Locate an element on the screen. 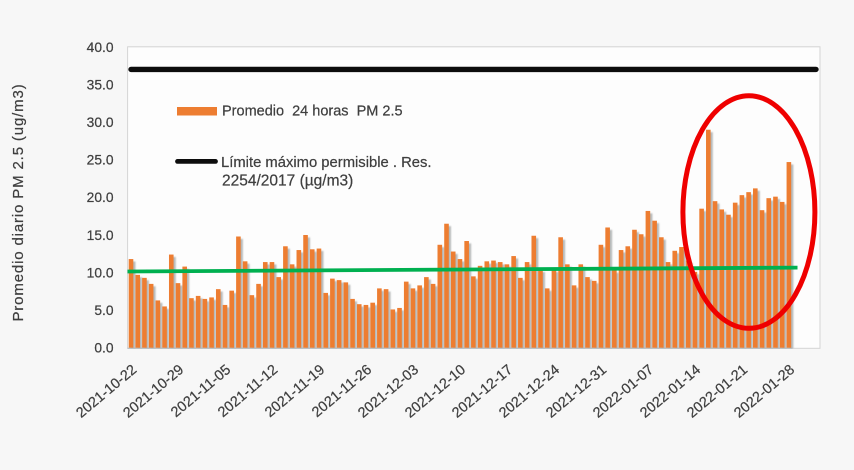  svg-text: 15.0 is located at coordinates (100, 235).